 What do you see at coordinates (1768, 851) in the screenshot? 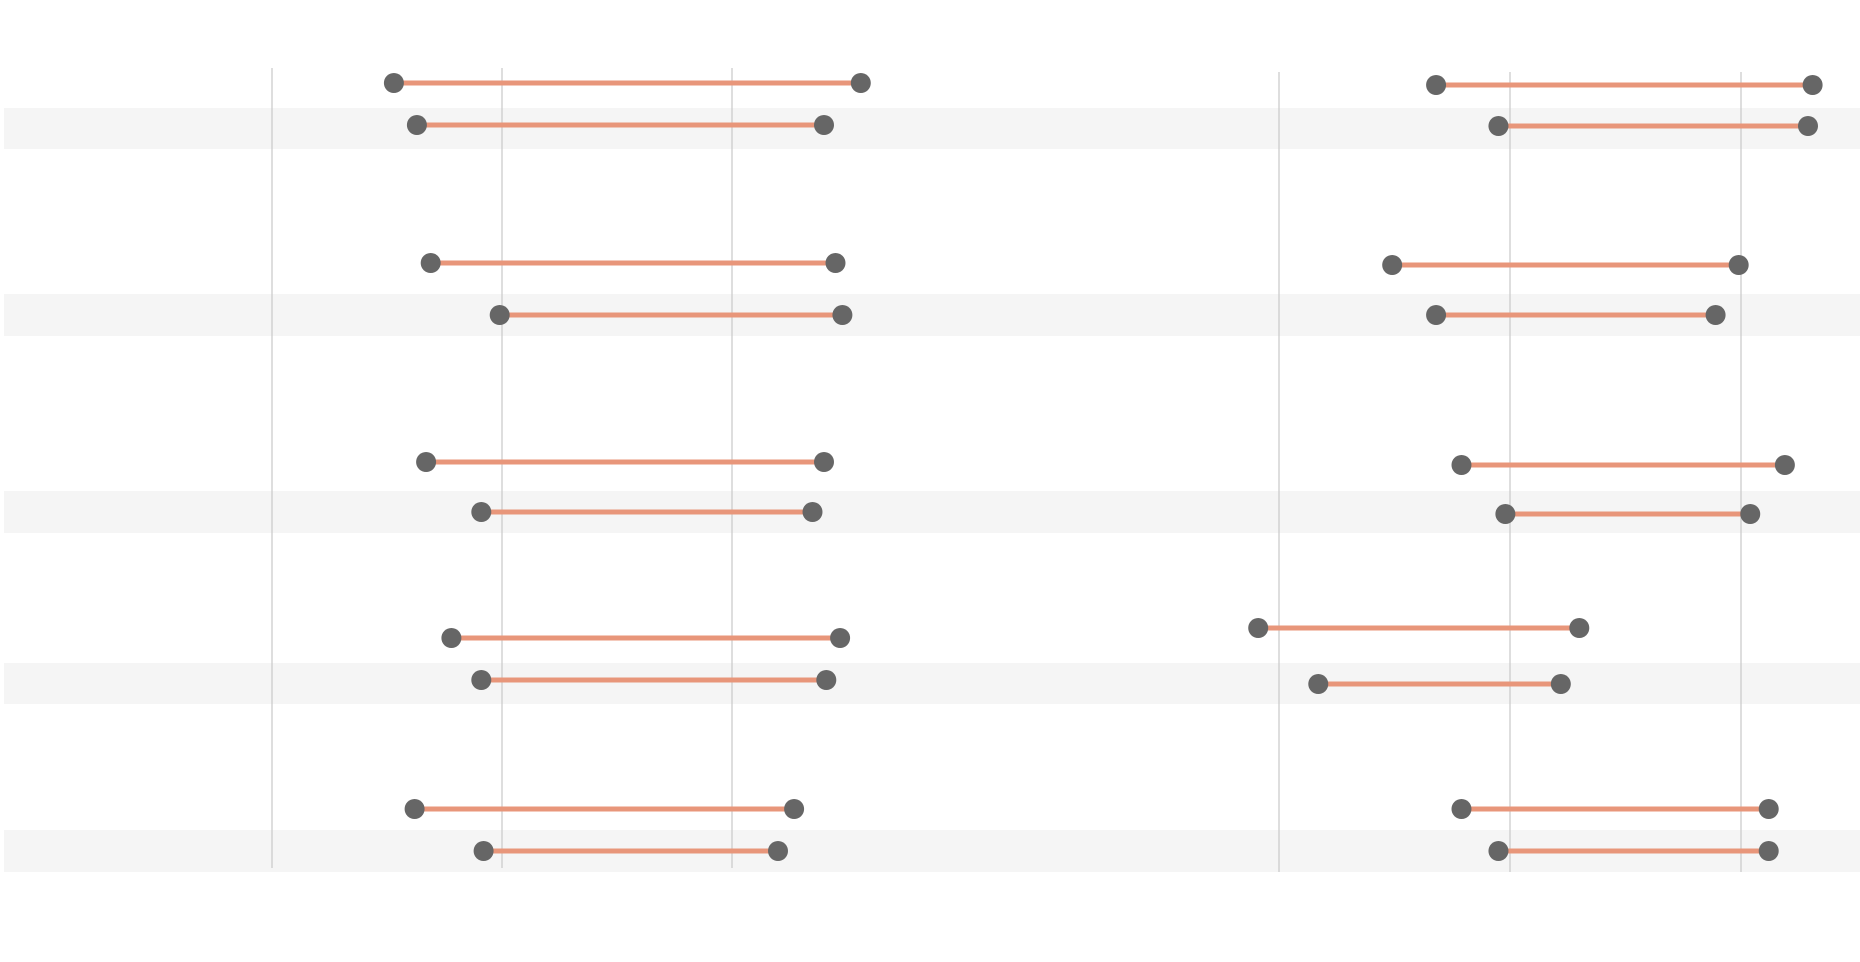
I see `dumbbell-end-dot-right-g4-r1` at bounding box center [1768, 851].